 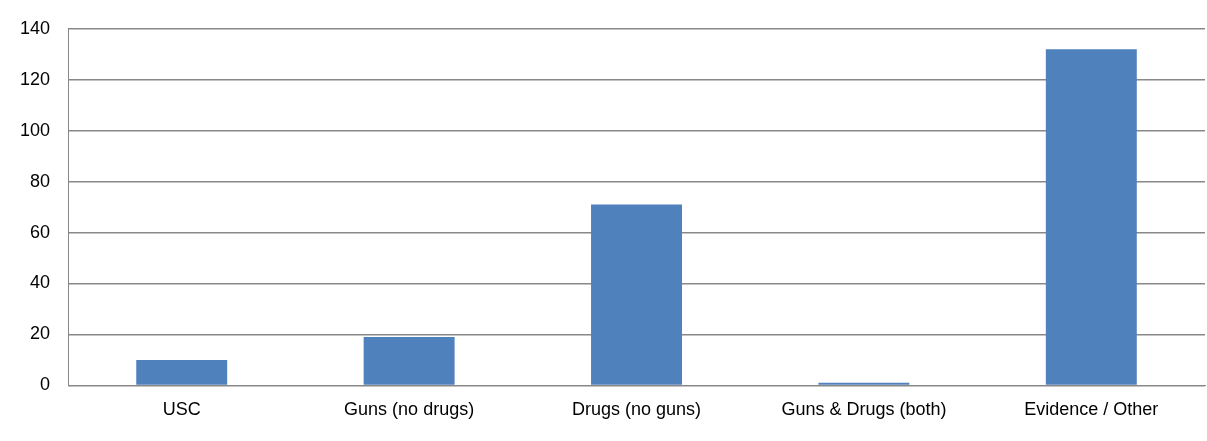 I want to click on y-tick-label: 100, so click(x=35, y=129).